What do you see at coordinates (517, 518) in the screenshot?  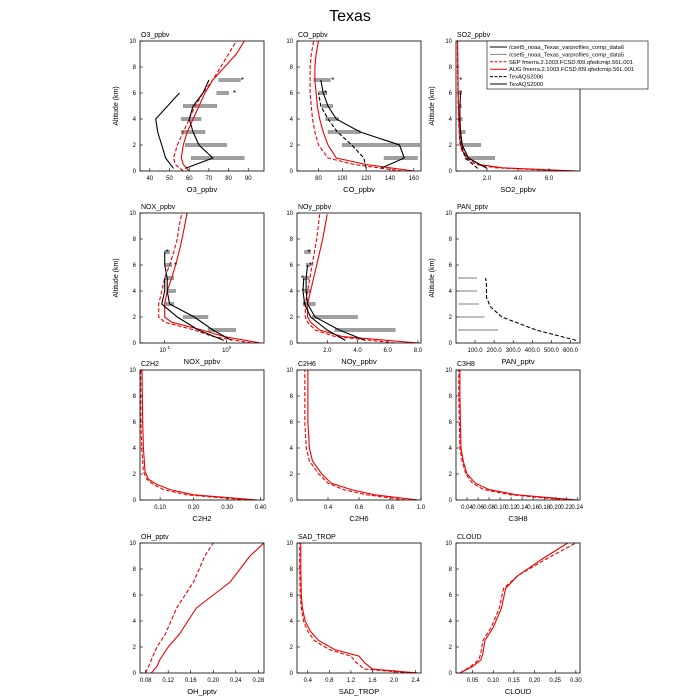 I see `x-axis-label: C3H8` at bounding box center [517, 518].